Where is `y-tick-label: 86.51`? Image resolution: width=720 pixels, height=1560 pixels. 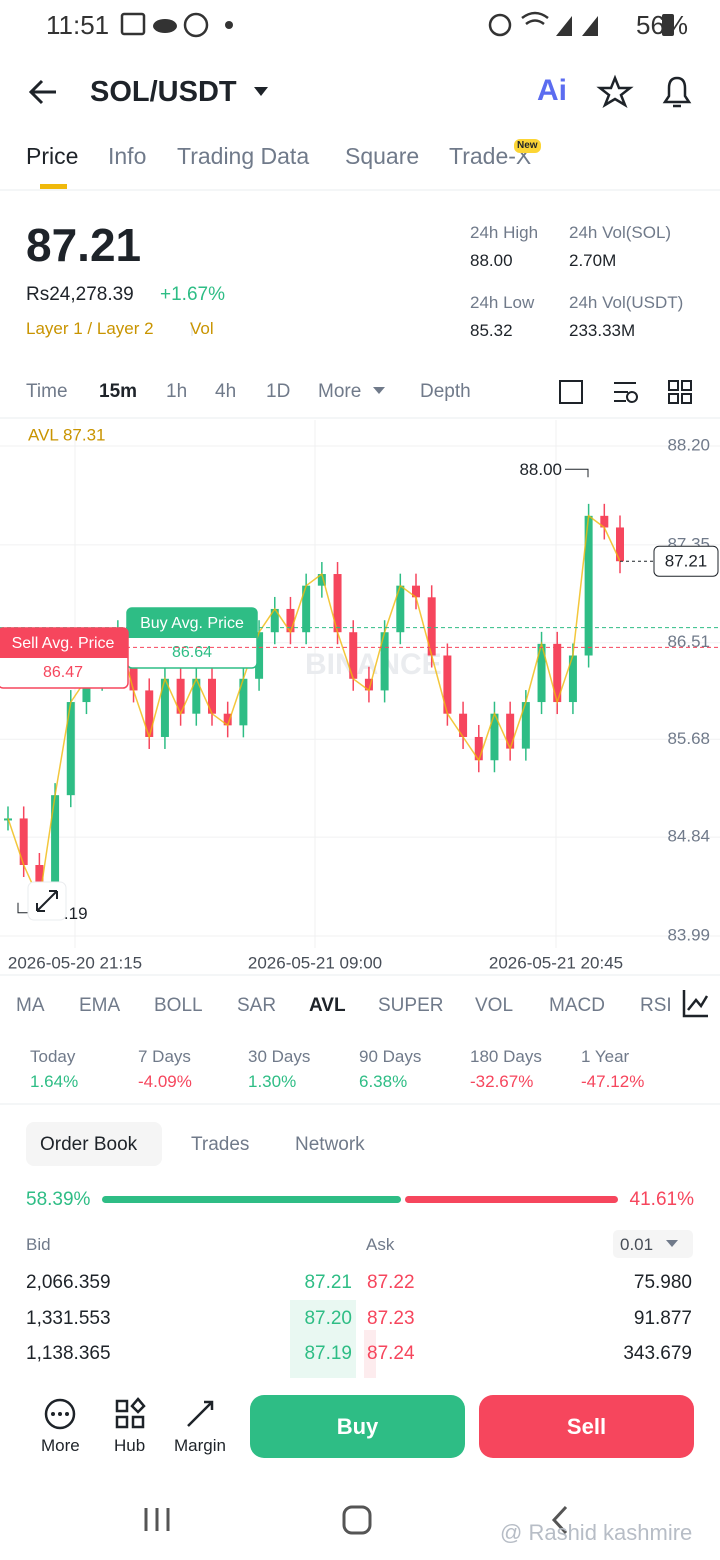
y-tick-label: 86.51 is located at coordinates (688, 641).